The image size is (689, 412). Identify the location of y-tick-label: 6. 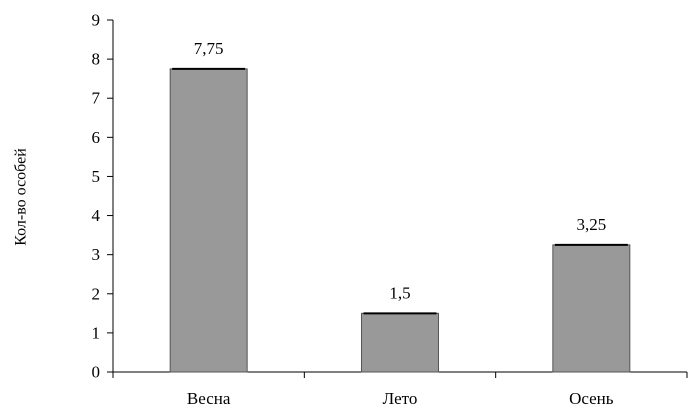
(96, 137).